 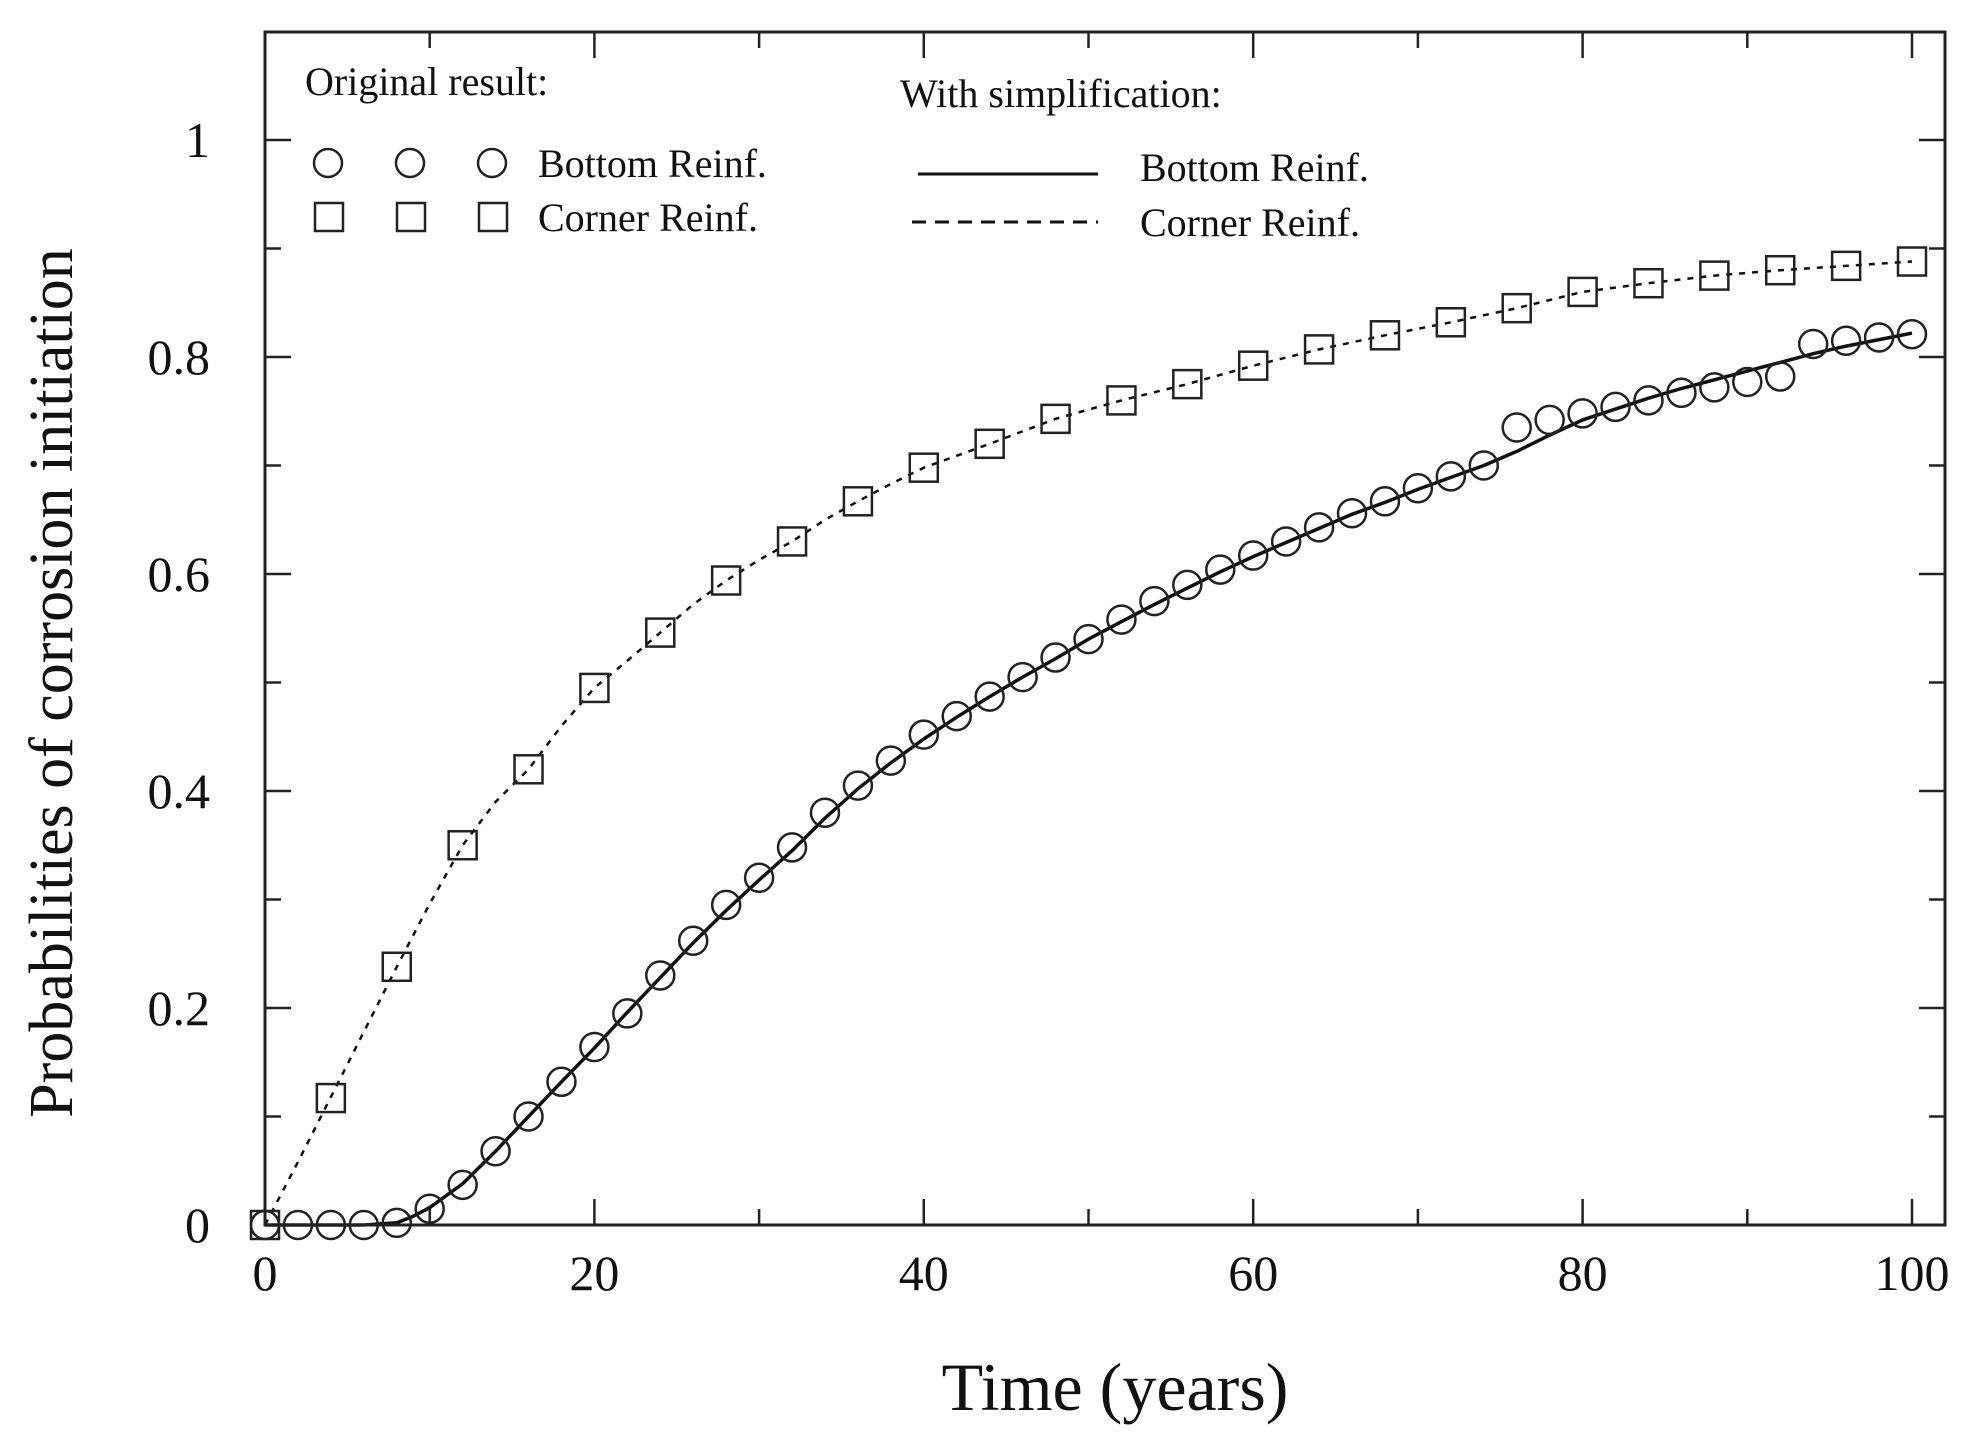 What do you see at coordinates (52, 683) in the screenshot?
I see `y-axis-title: Probabilities of corrosion initiation` at bounding box center [52, 683].